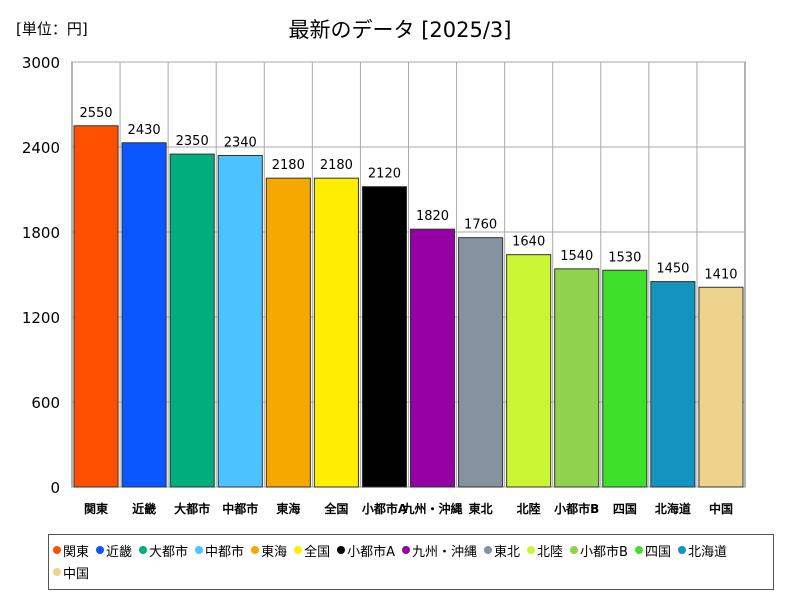 The width and height of the screenshot is (800, 600). Describe the element at coordinates (52, 29) in the screenshot. I see `unit-label: [単位：円]` at that location.